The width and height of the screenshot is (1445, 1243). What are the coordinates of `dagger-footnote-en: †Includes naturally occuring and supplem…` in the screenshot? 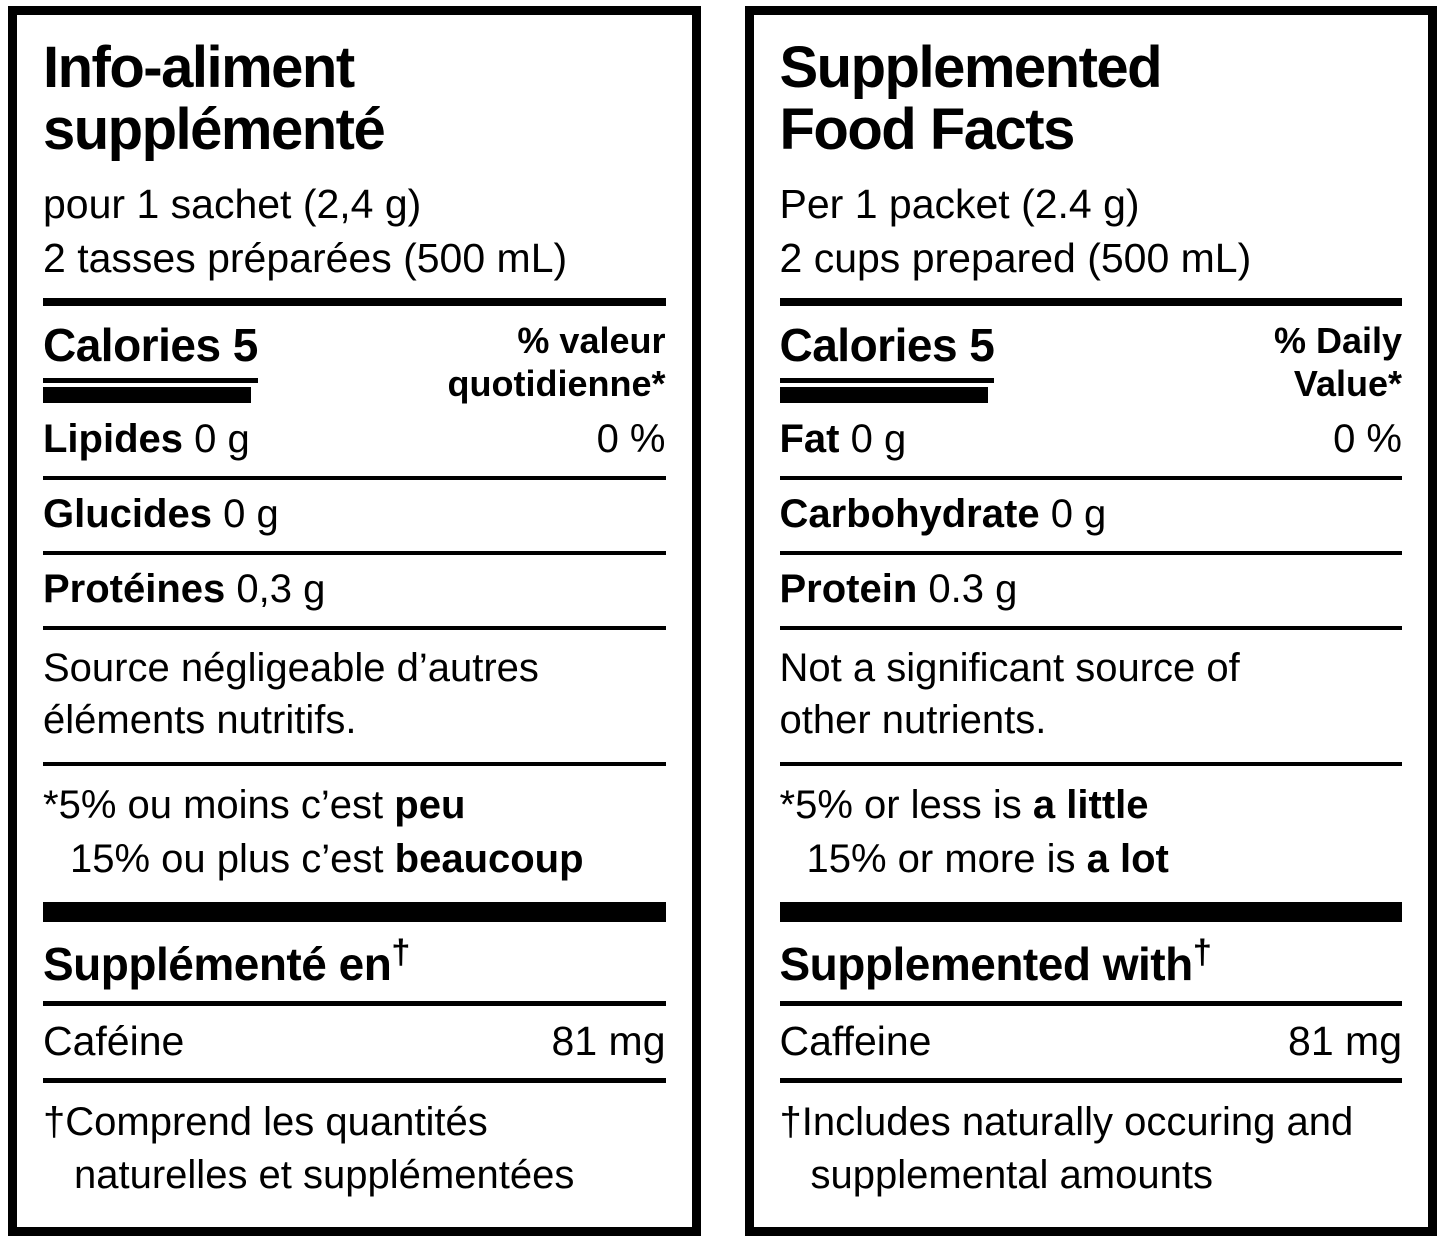 It's located at (1091, 1142).